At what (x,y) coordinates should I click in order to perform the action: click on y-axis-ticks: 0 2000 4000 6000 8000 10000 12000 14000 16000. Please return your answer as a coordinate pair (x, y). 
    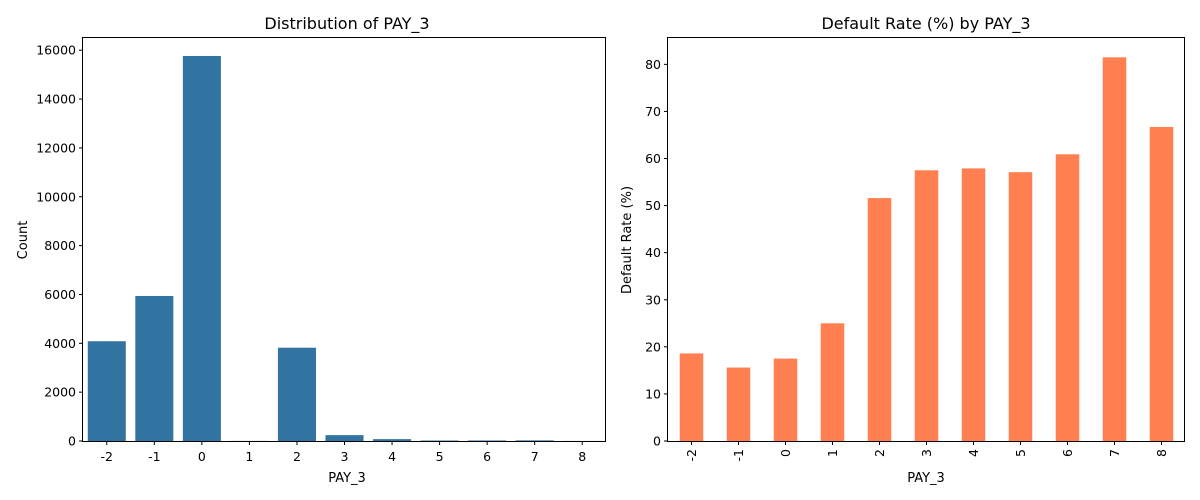
    Looking at the image, I should click on (59, 246).